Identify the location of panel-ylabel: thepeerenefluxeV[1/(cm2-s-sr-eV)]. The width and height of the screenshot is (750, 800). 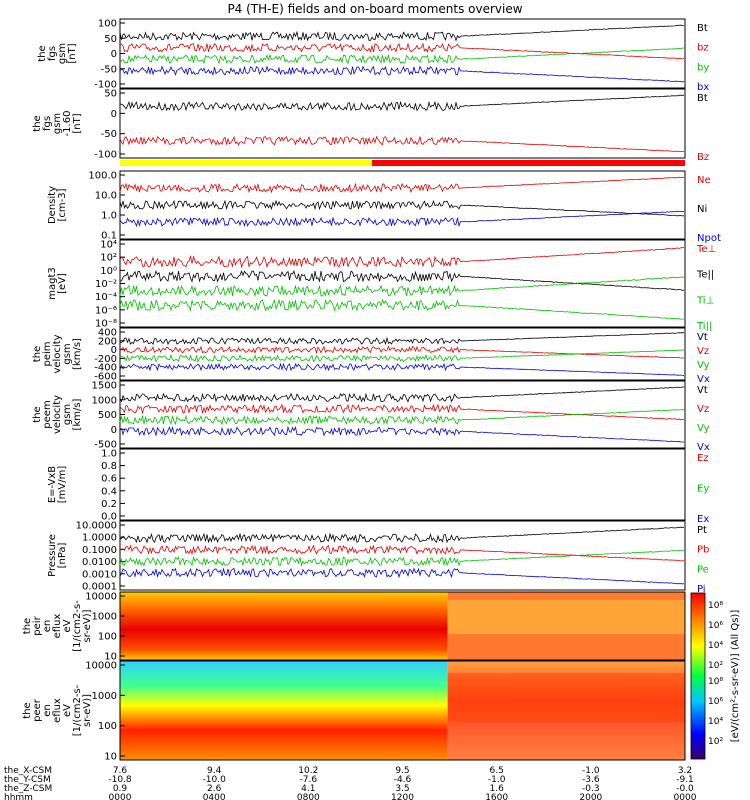
(57, 710).